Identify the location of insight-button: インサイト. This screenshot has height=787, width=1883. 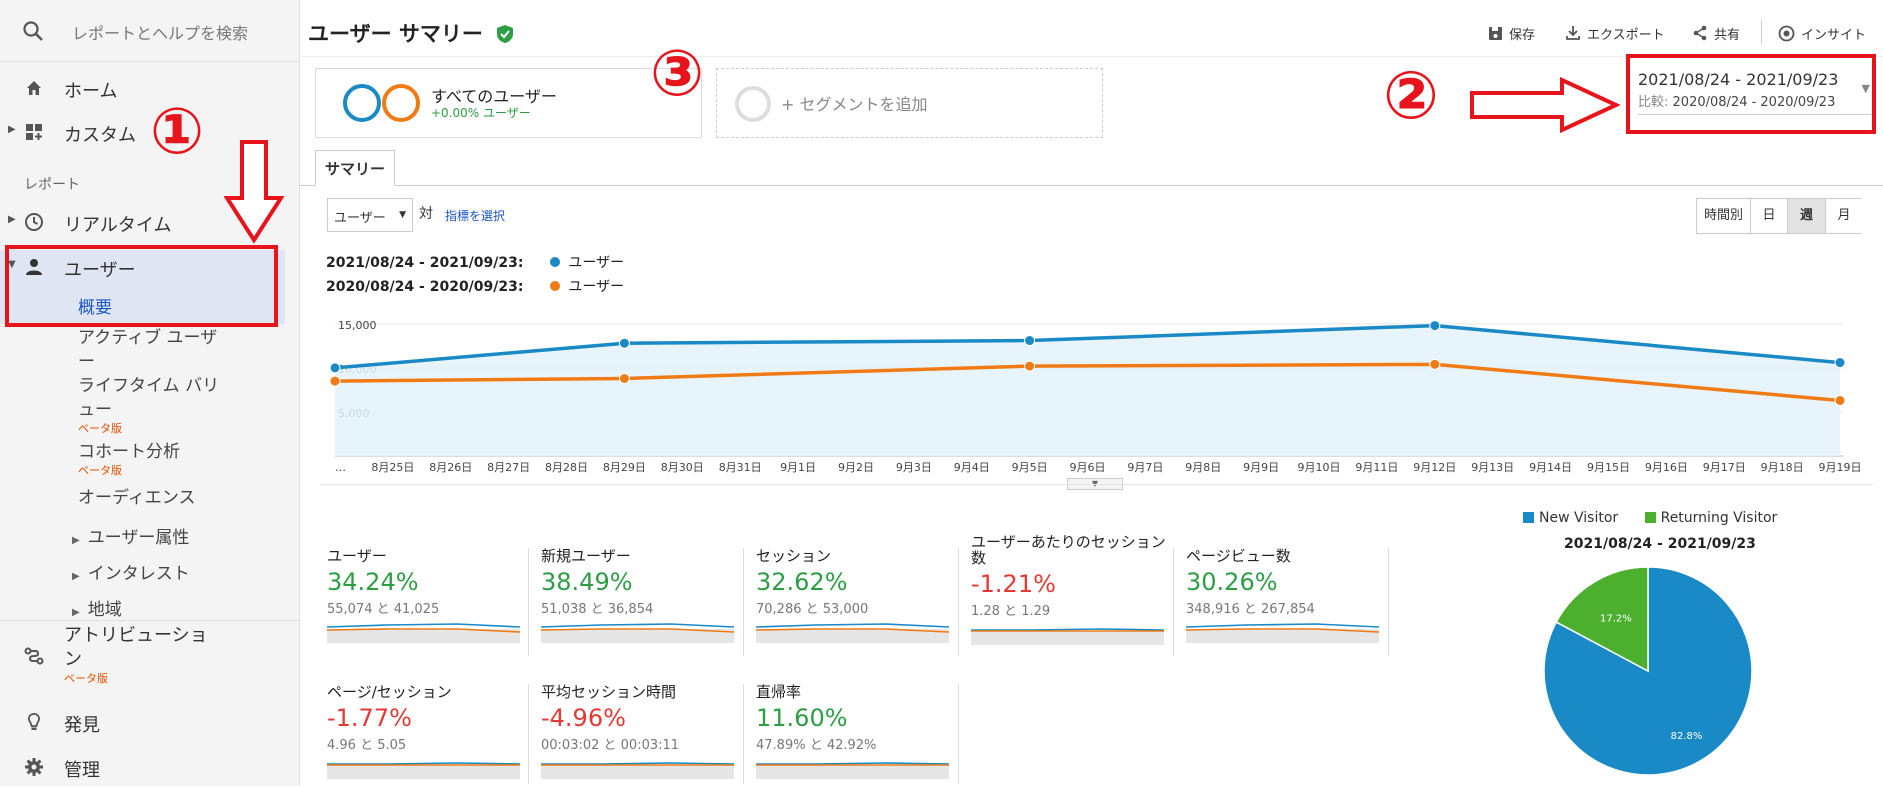
(1822, 33).